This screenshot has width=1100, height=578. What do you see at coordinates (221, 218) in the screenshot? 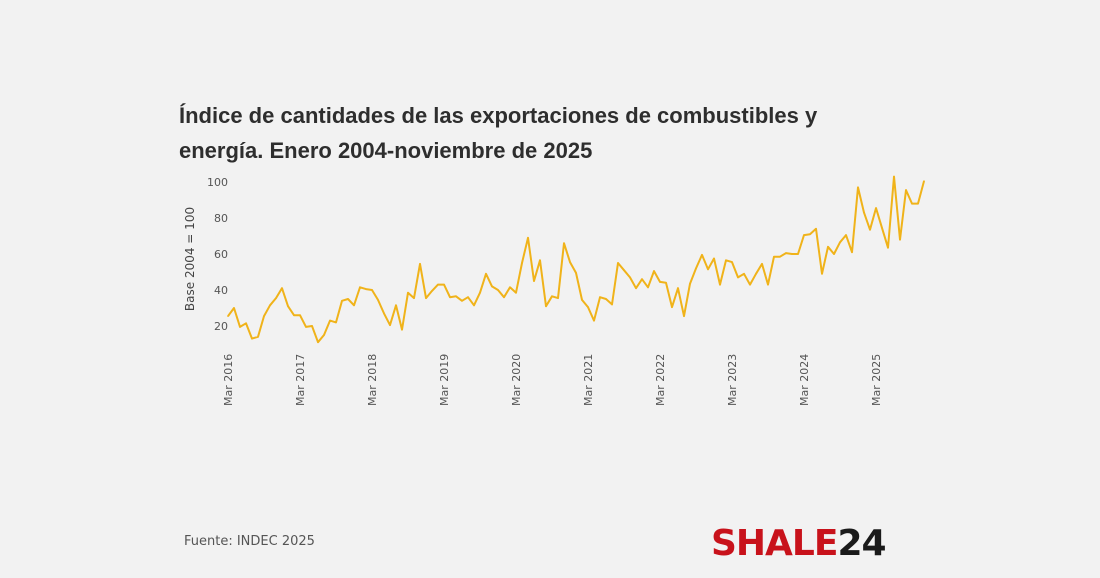
I see `y-tick-label: 80` at bounding box center [221, 218].